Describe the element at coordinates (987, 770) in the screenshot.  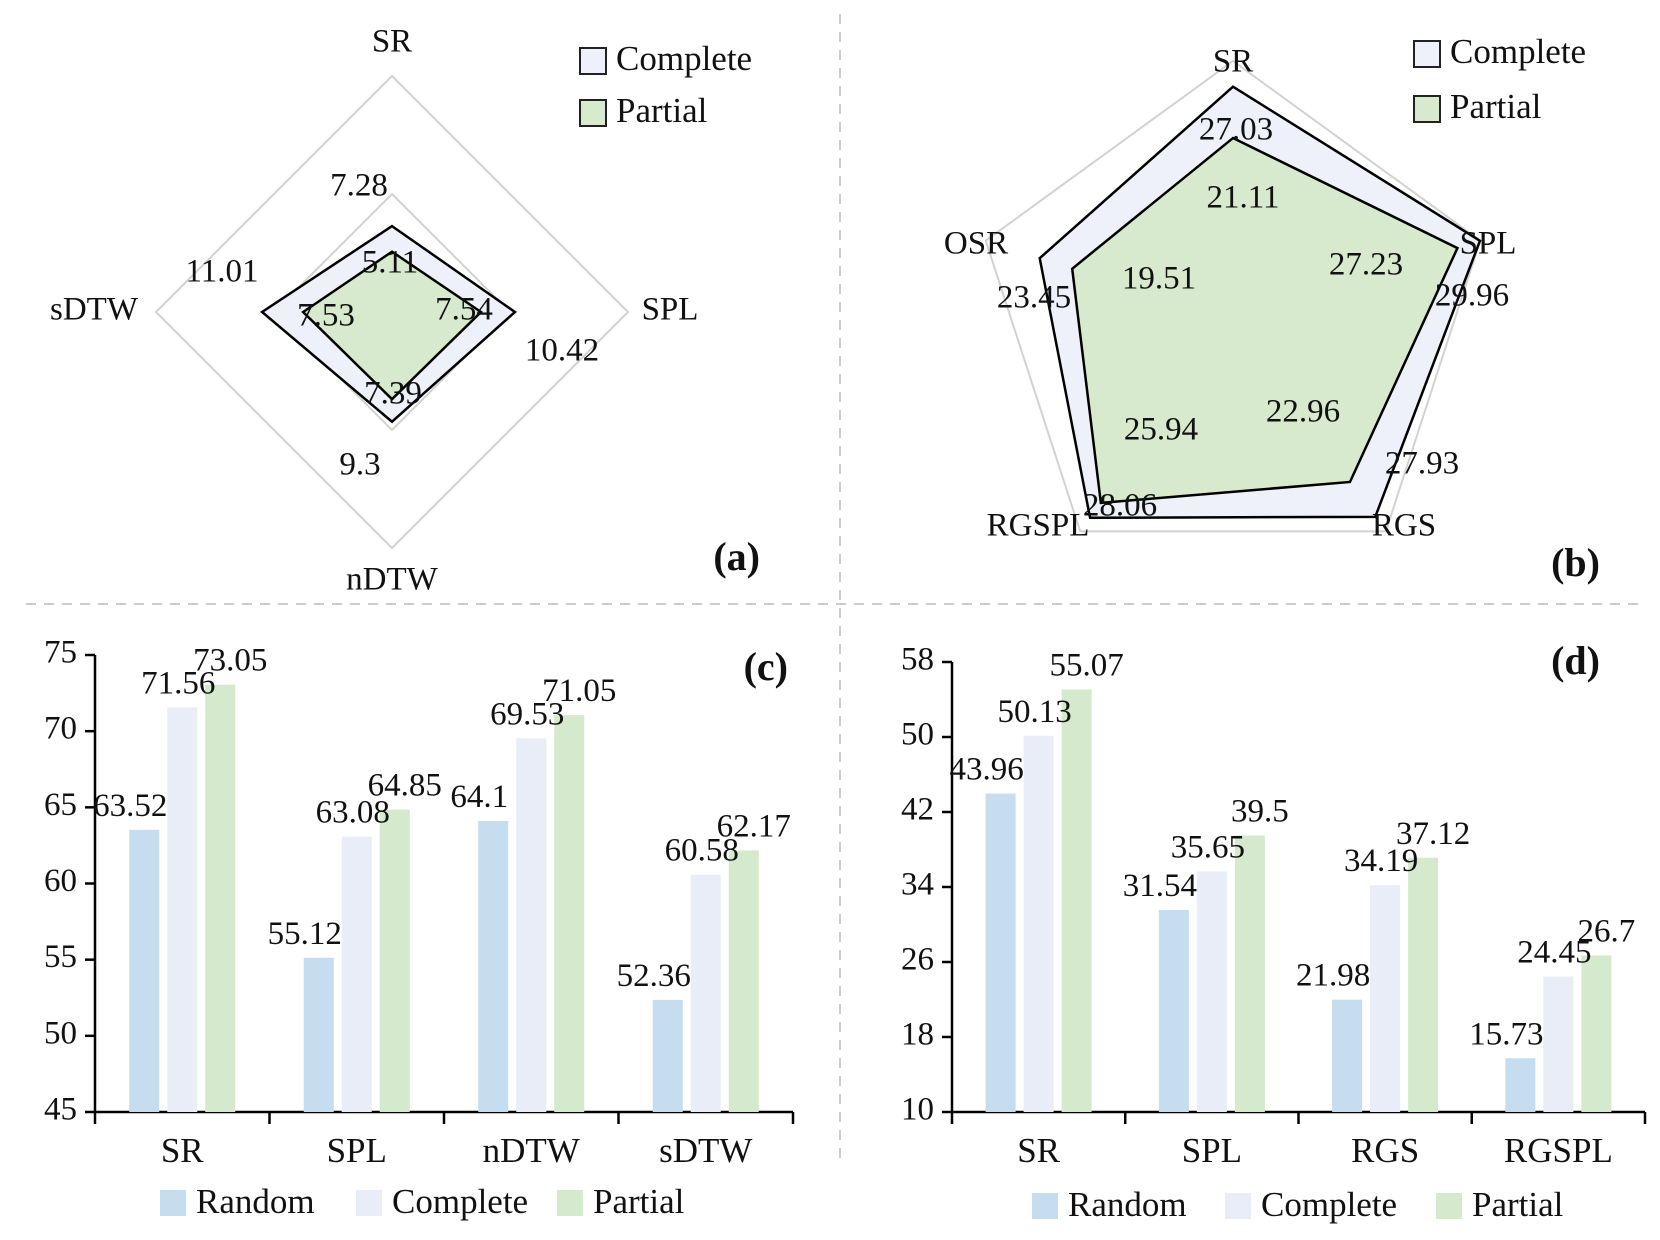
I see `data-label: 43.96` at that location.